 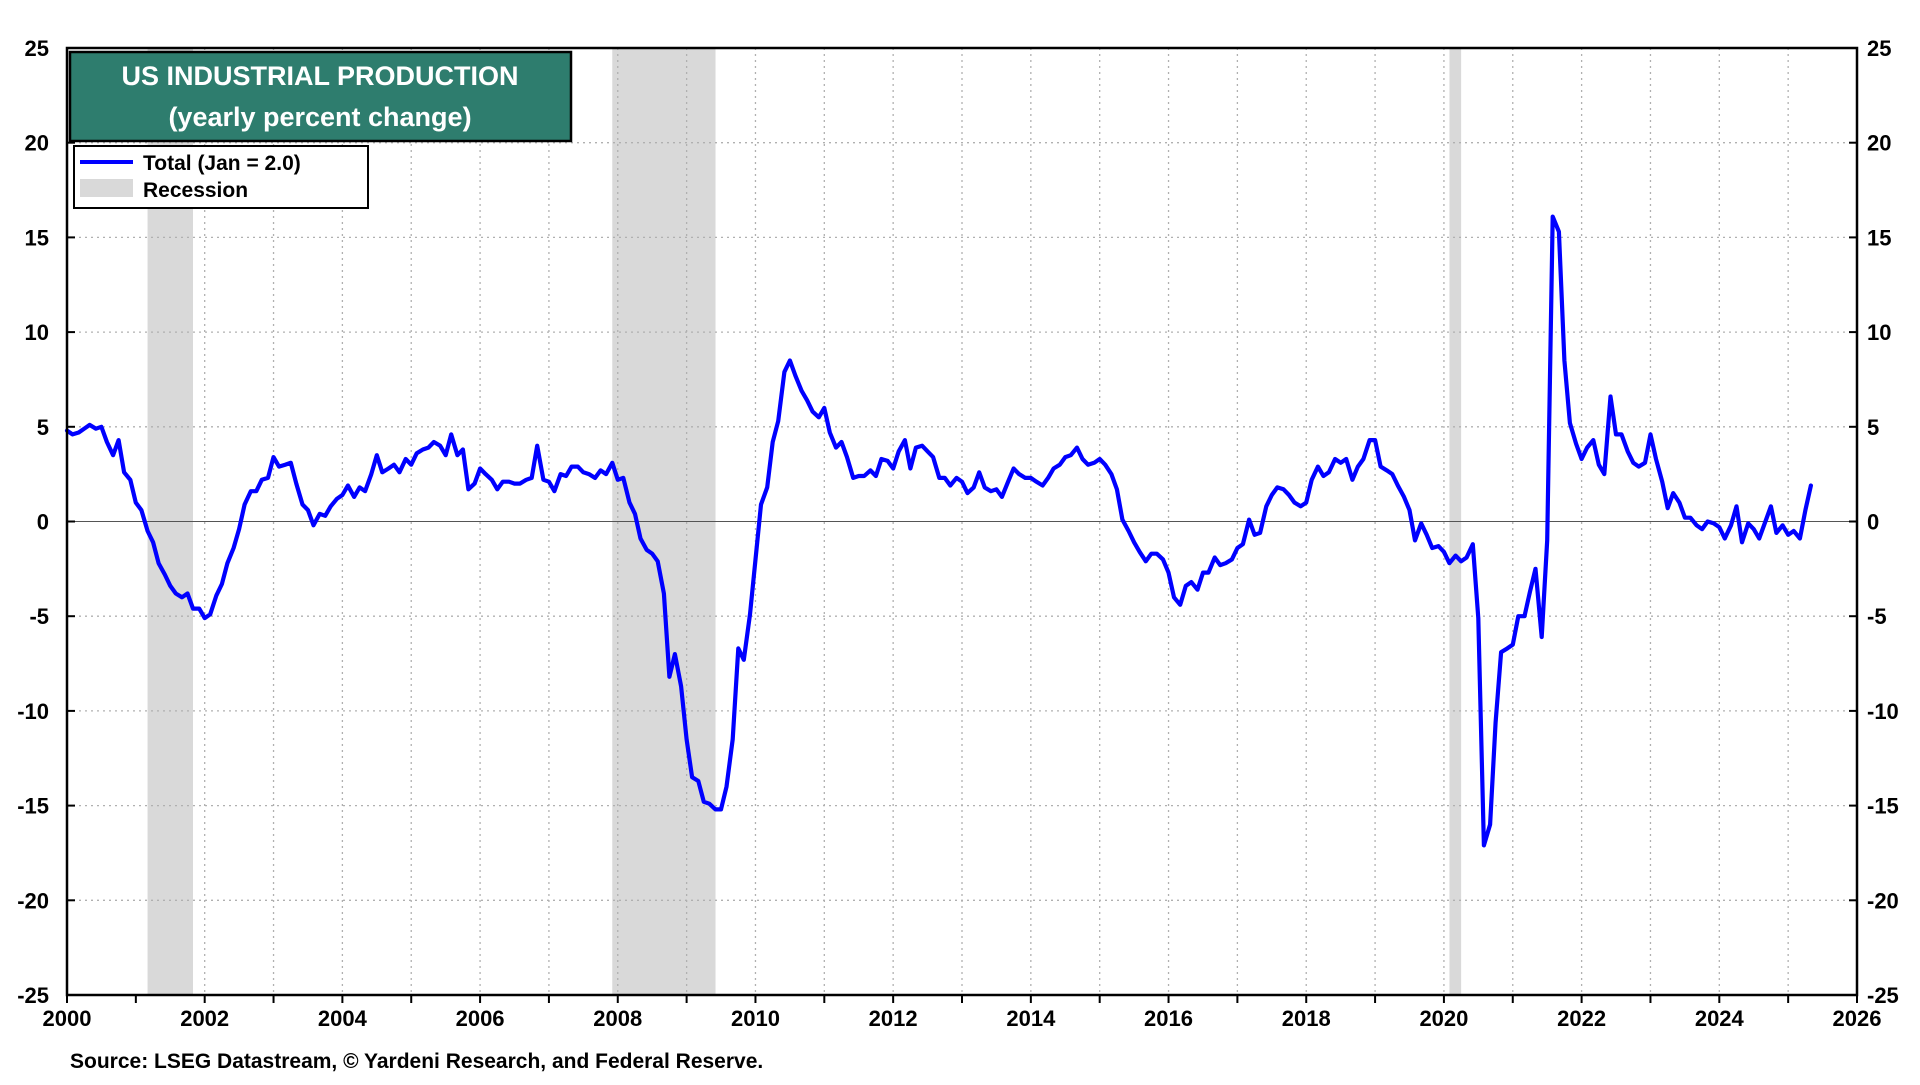 I want to click on y-tick-label-right: 15, so click(x=1879, y=237).